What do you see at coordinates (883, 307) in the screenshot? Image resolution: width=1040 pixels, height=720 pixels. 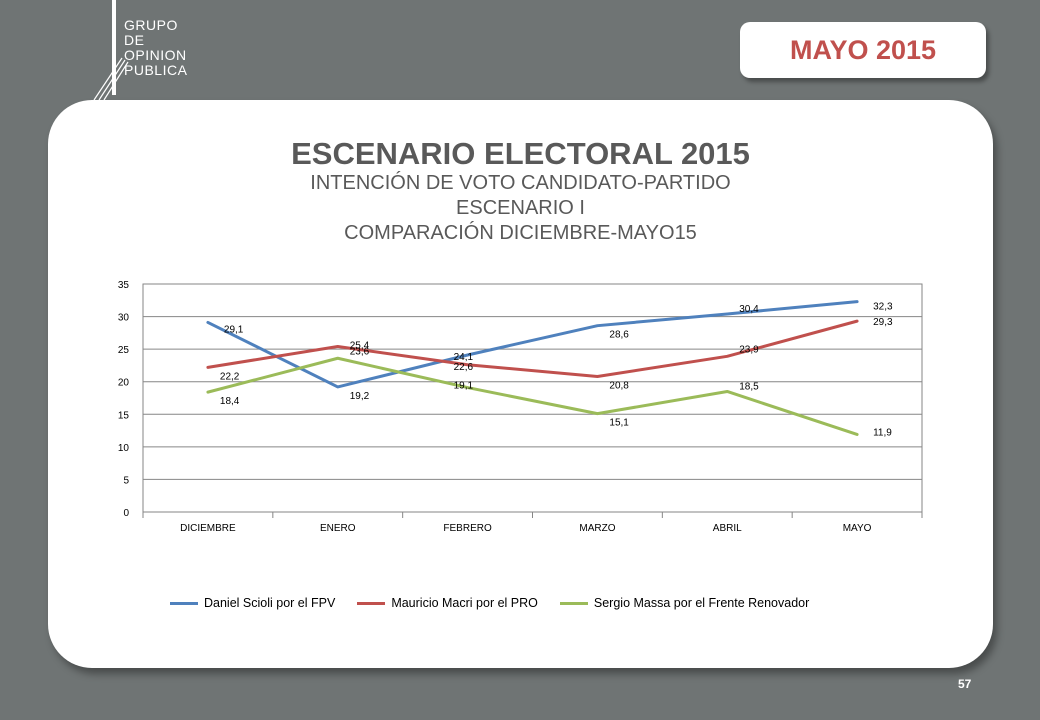 I see `data-label: 32,3` at bounding box center [883, 307].